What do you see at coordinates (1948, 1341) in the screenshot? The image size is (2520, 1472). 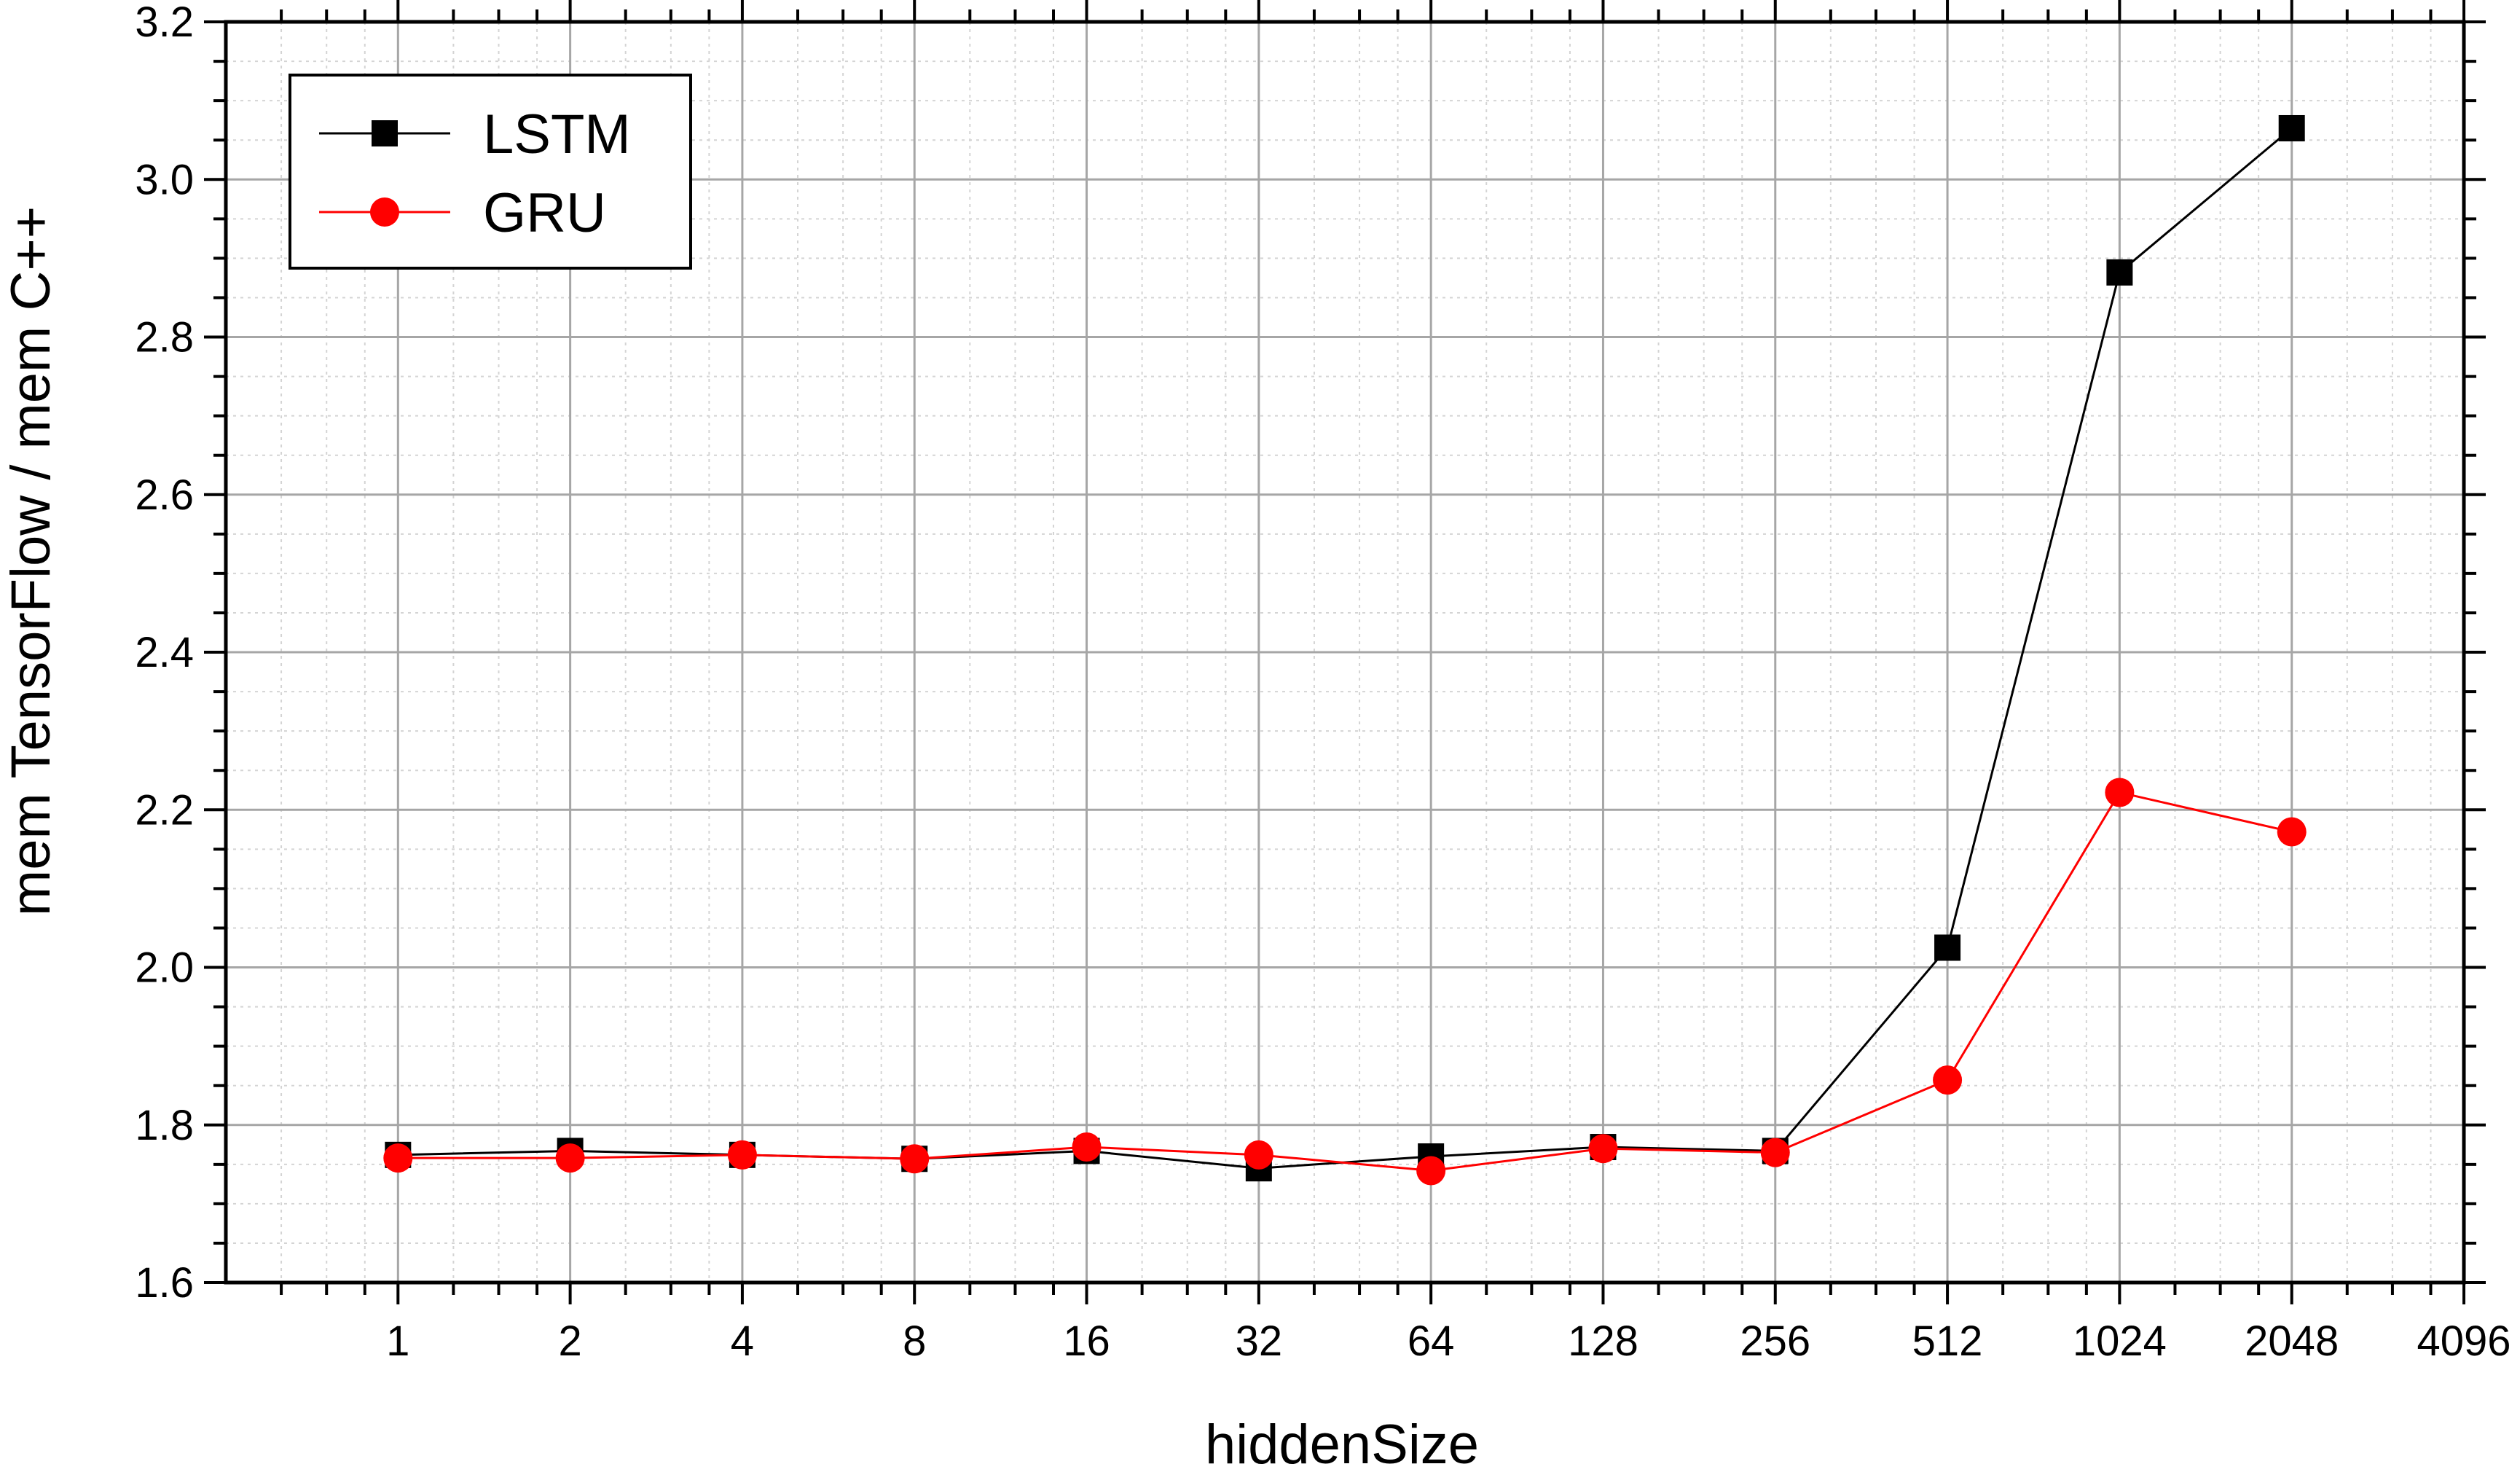 I see `x-tick-label: 512` at bounding box center [1948, 1341].